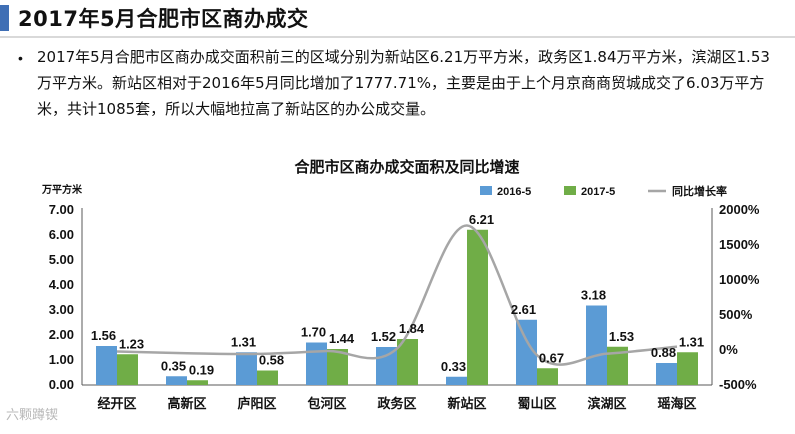  What do you see at coordinates (61, 259) in the screenshot?
I see `y-tick-label: 5.00` at bounding box center [61, 259].